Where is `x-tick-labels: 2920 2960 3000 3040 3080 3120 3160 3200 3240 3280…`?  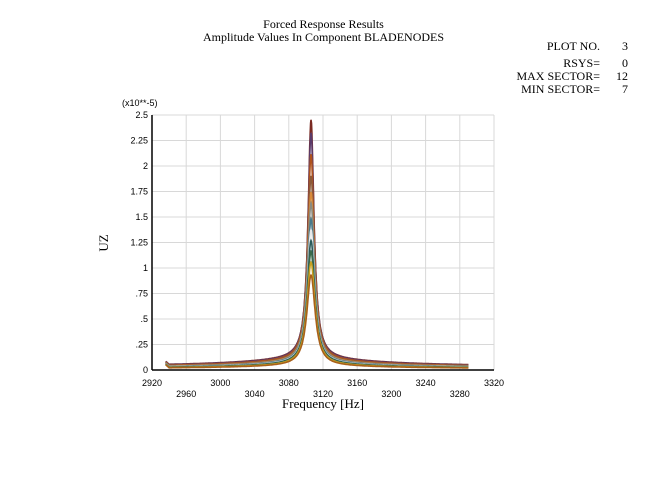
x-tick-labels: 2920 2960 3000 3040 3080 3120 3160 3200 3240 3280… is located at coordinates (323, 388).